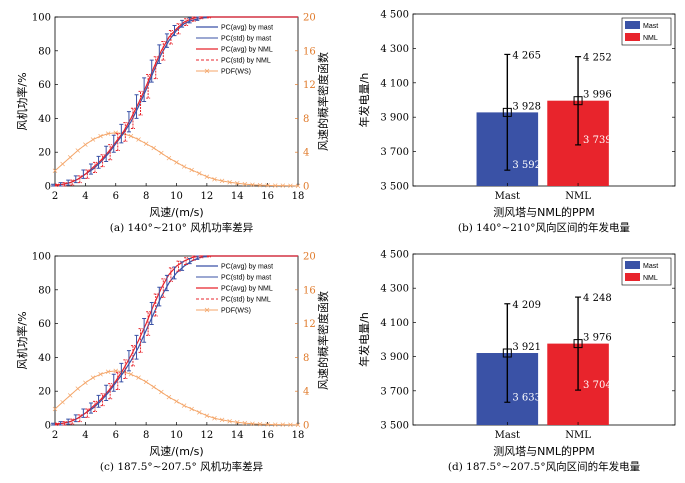 This screenshot has width=685, height=483. What do you see at coordinates (85, 196) in the screenshot?
I see `x-tick-label: 4` at bounding box center [85, 196].